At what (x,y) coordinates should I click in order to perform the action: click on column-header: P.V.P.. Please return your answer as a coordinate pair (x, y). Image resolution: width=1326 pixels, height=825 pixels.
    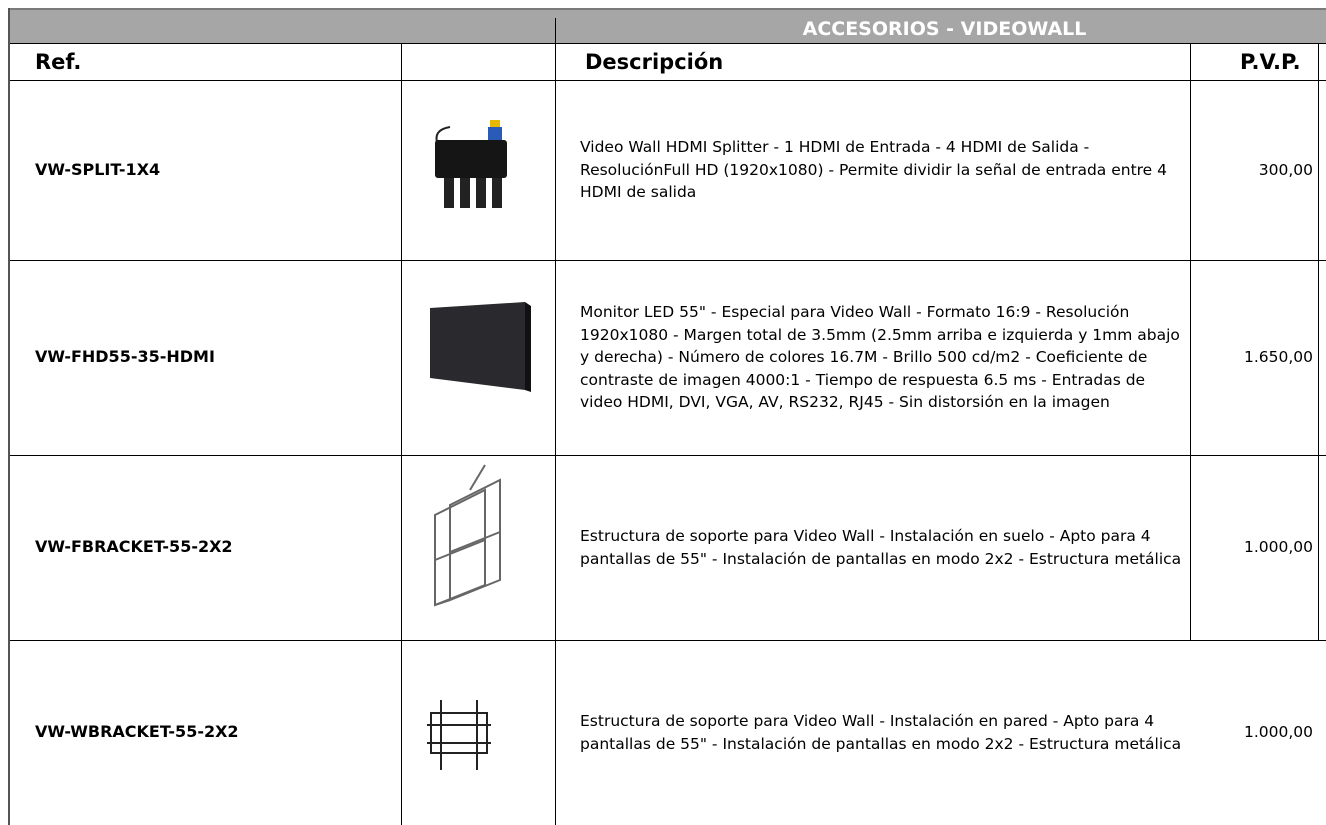
    Looking at the image, I should click on (1270, 62).